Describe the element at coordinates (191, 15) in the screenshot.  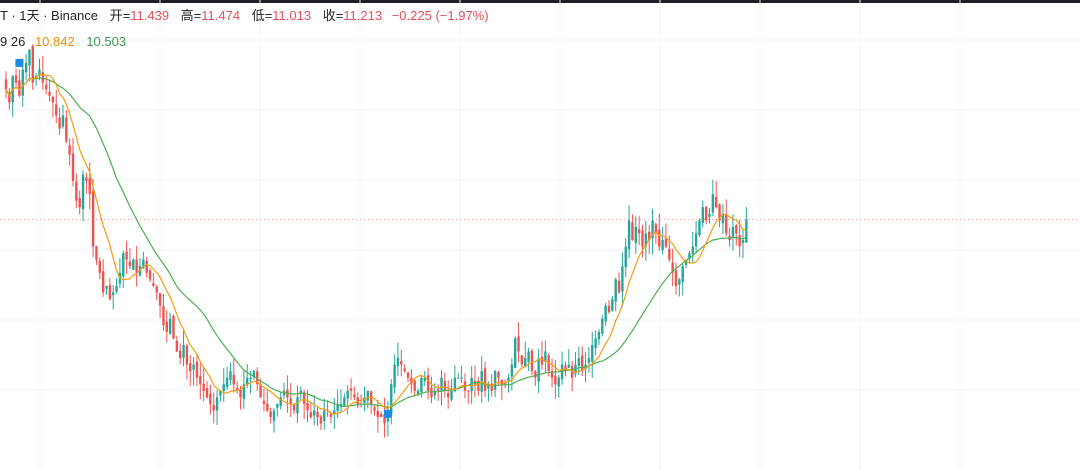
I see `high-label: 高=` at that location.